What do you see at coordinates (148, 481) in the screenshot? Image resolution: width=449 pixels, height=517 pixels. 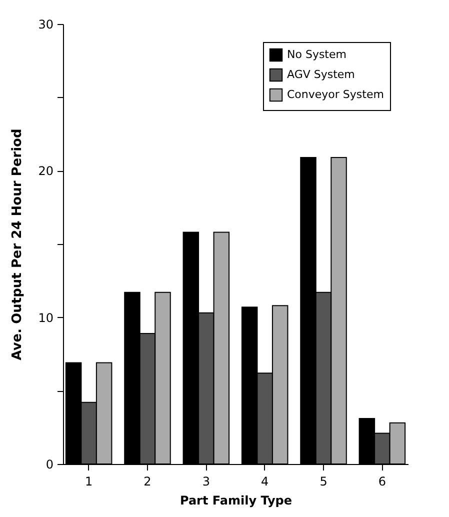 I see `x-tick-label: 2` at bounding box center [148, 481].